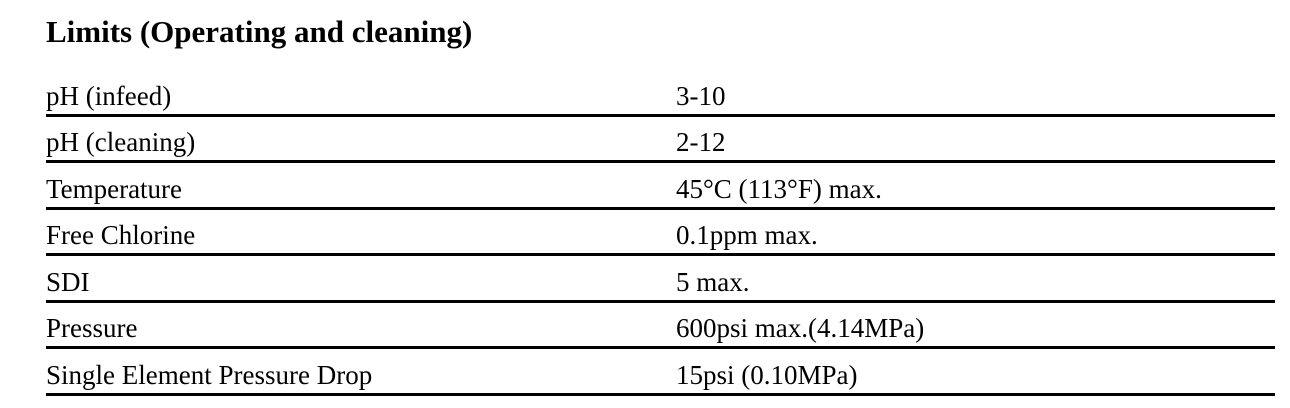  What do you see at coordinates (767, 374) in the screenshot?
I see `limit-value: 15psi (0.10MPa)` at bounding box center [767, 374].